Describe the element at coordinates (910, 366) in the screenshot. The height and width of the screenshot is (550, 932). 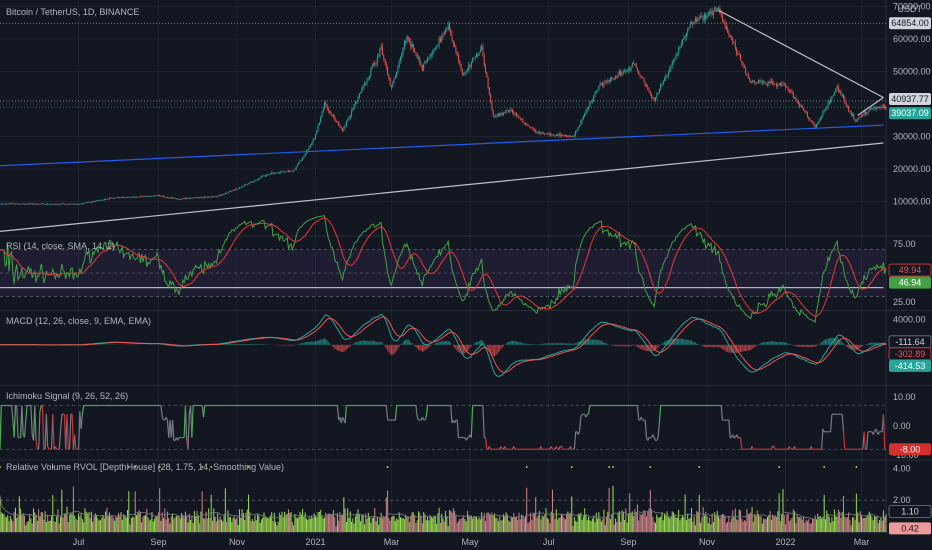
I see `macd-line-tag: -414.53` at that location.